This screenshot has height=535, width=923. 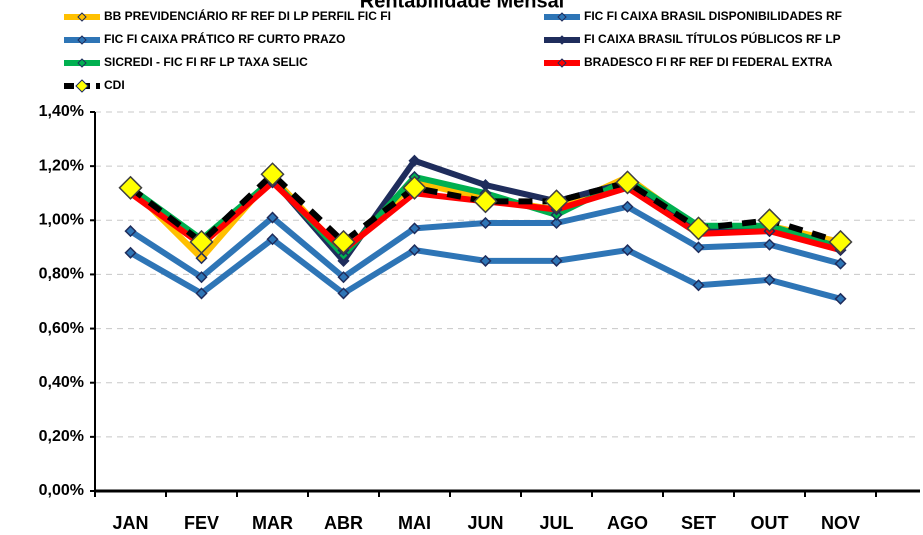 What do you see at coordinates (61, 111) in the screenshot?
I see `y-tick-label: 1,40%` at bounding box center [61, 111].